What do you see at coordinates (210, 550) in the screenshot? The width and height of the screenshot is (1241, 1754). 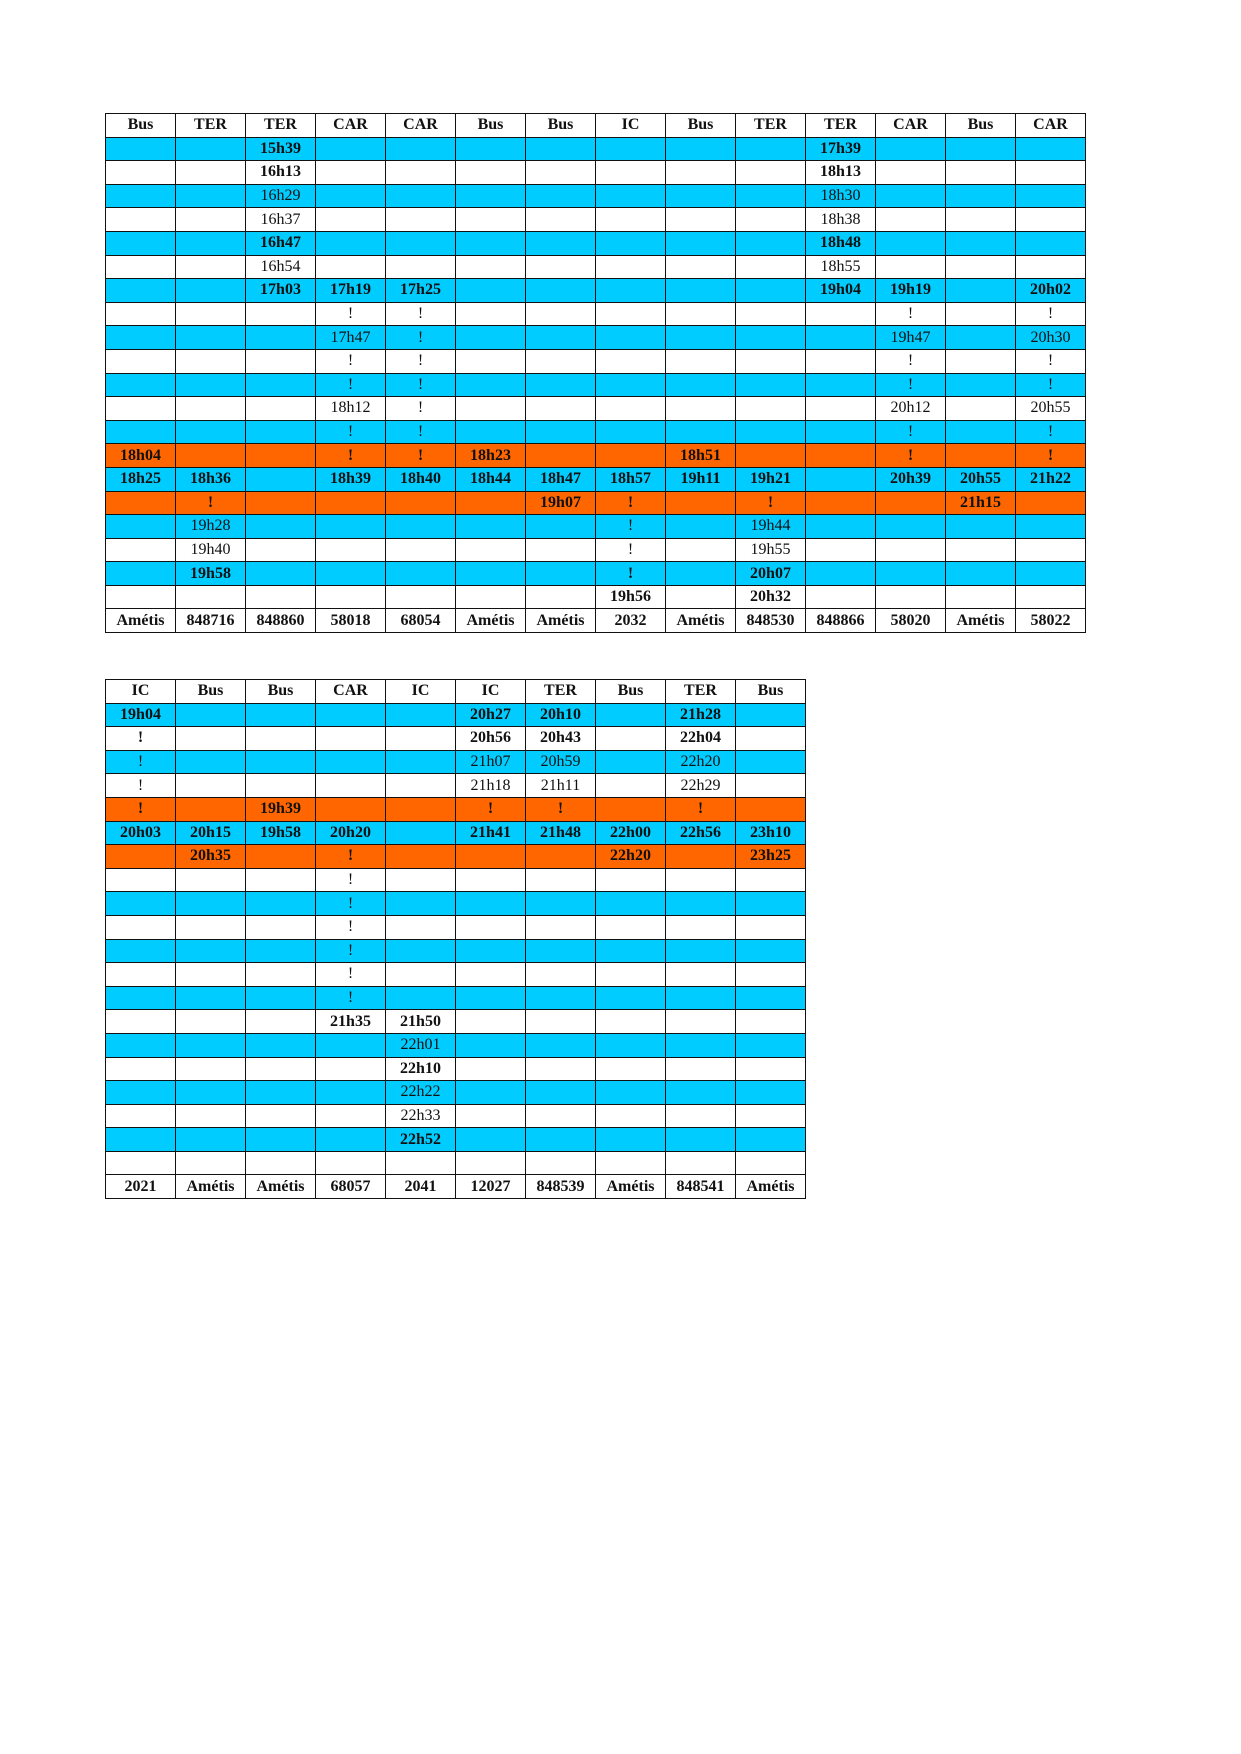 I see `time-cell: 19h40` at bounding box center [210, 550].